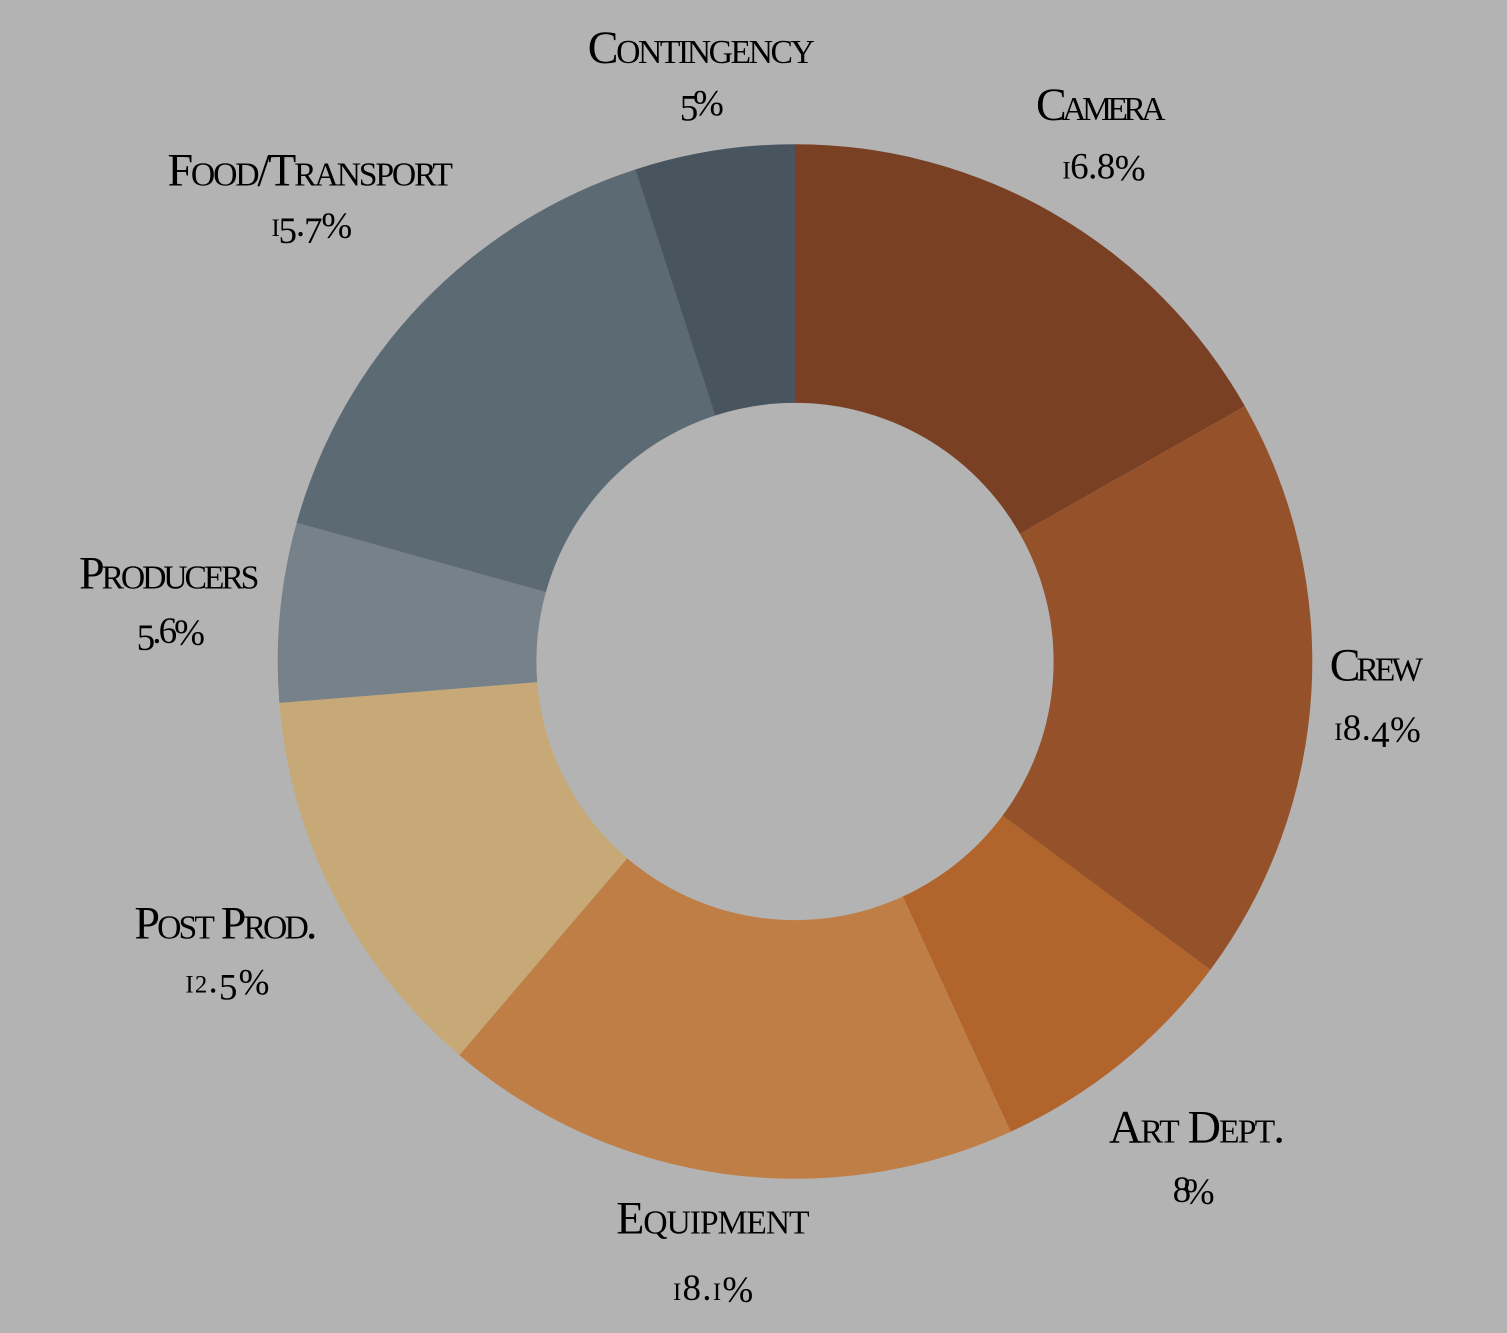  Describe the element at coordinates (713, 1289) in the screenshot. I see `svg-text: I8.I%` at that location.